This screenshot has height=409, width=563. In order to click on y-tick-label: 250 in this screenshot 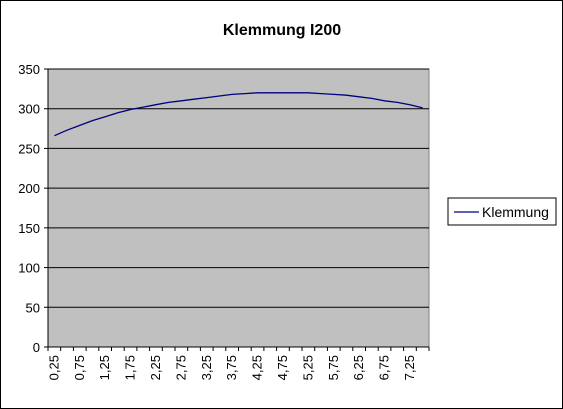, I will do `click(29, 148)`.